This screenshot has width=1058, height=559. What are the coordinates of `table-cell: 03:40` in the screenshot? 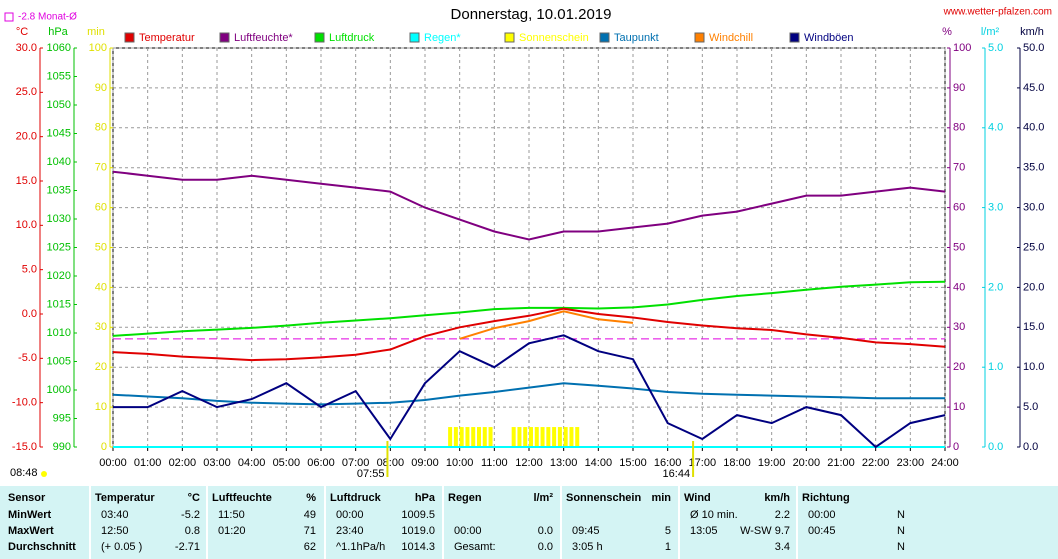 It's located at (115, 515).